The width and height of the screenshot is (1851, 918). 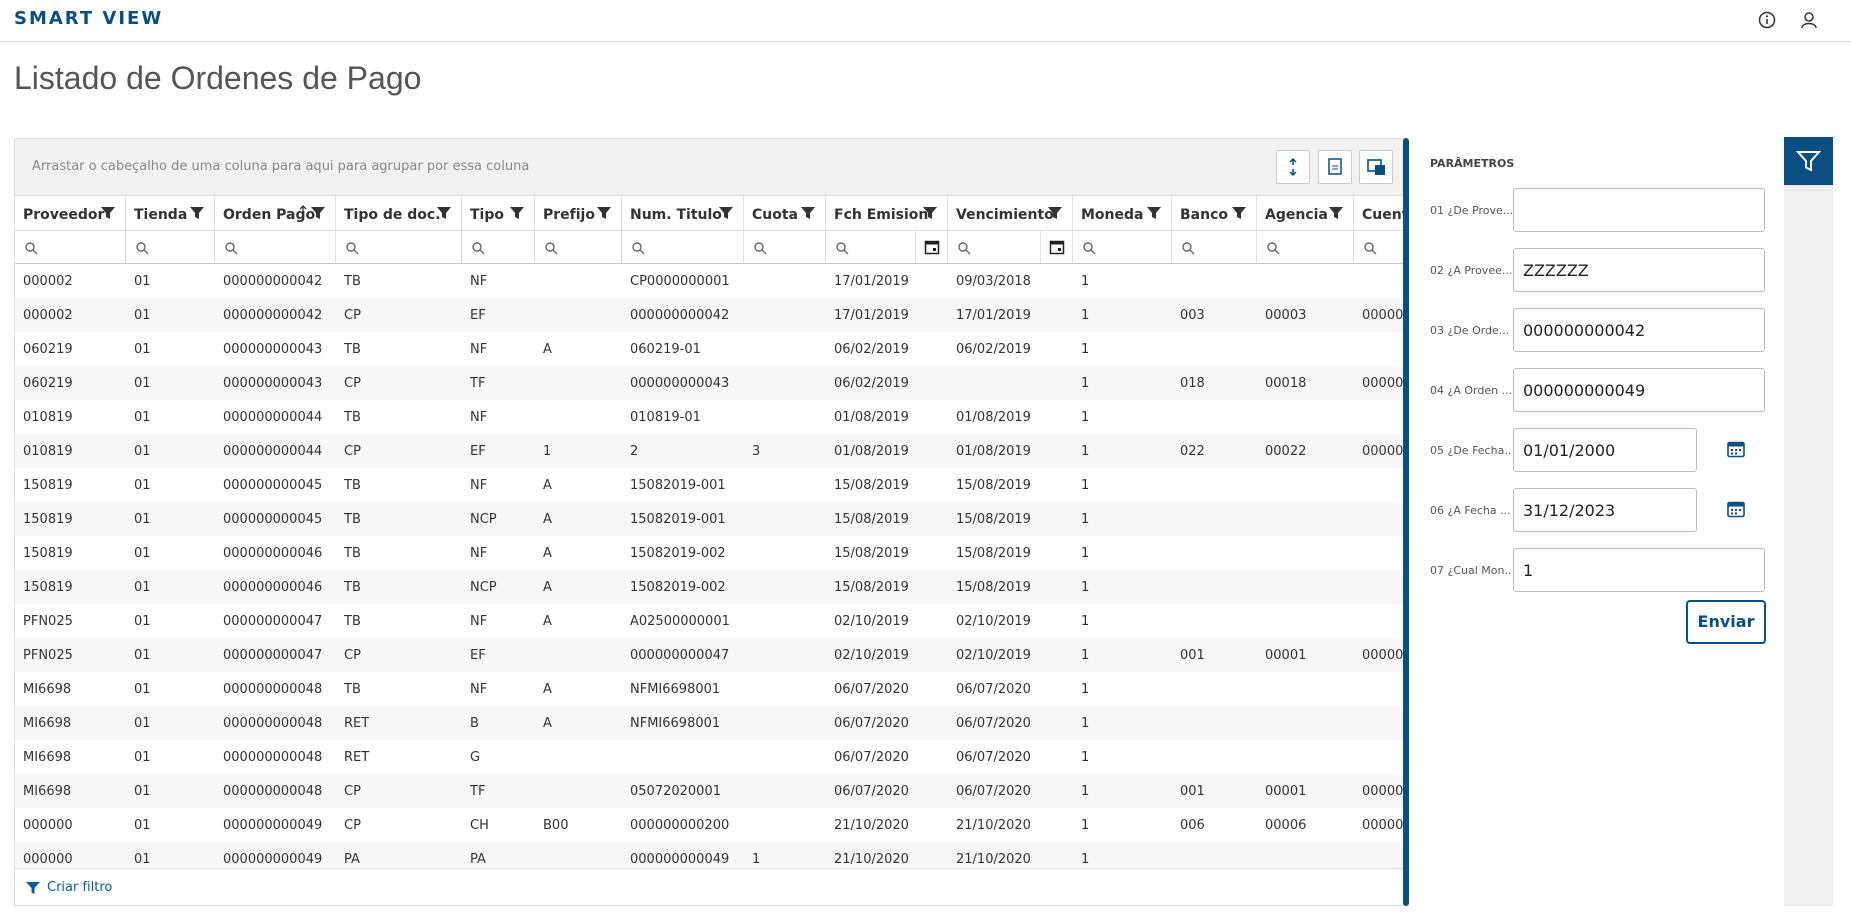 I want to click on column-title: Num. Titulo, so click(x=676, y=215).